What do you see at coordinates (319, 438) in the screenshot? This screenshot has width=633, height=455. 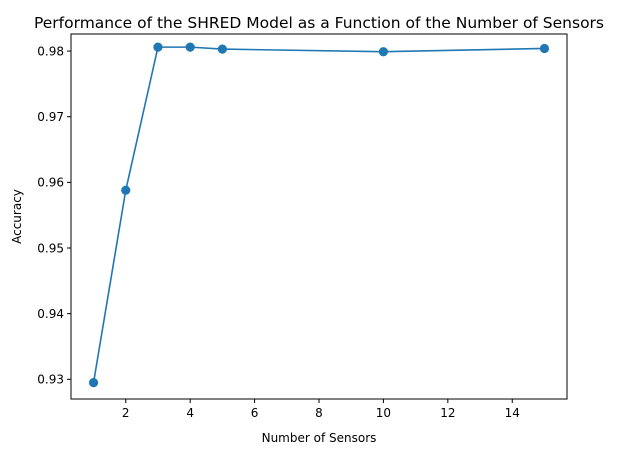 I see `x-axis-label: Number of Sensors` at bounding box center [319, 438].